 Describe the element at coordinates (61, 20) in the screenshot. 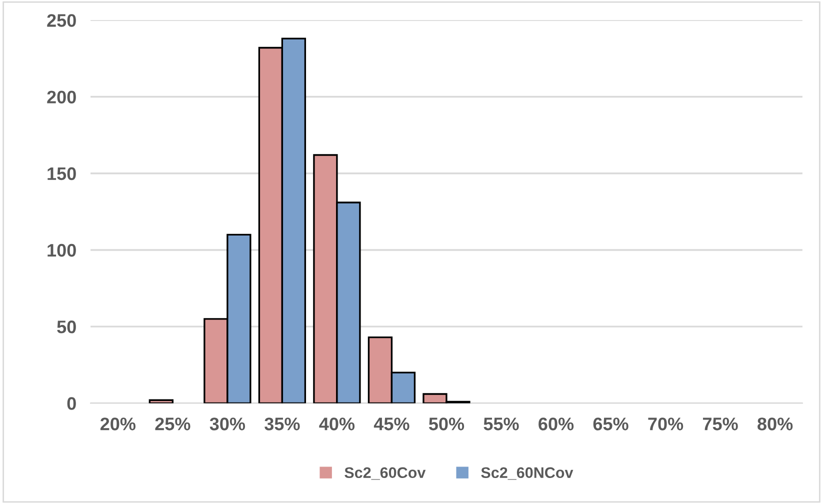

I see `y-tick-label: 250` at that location.